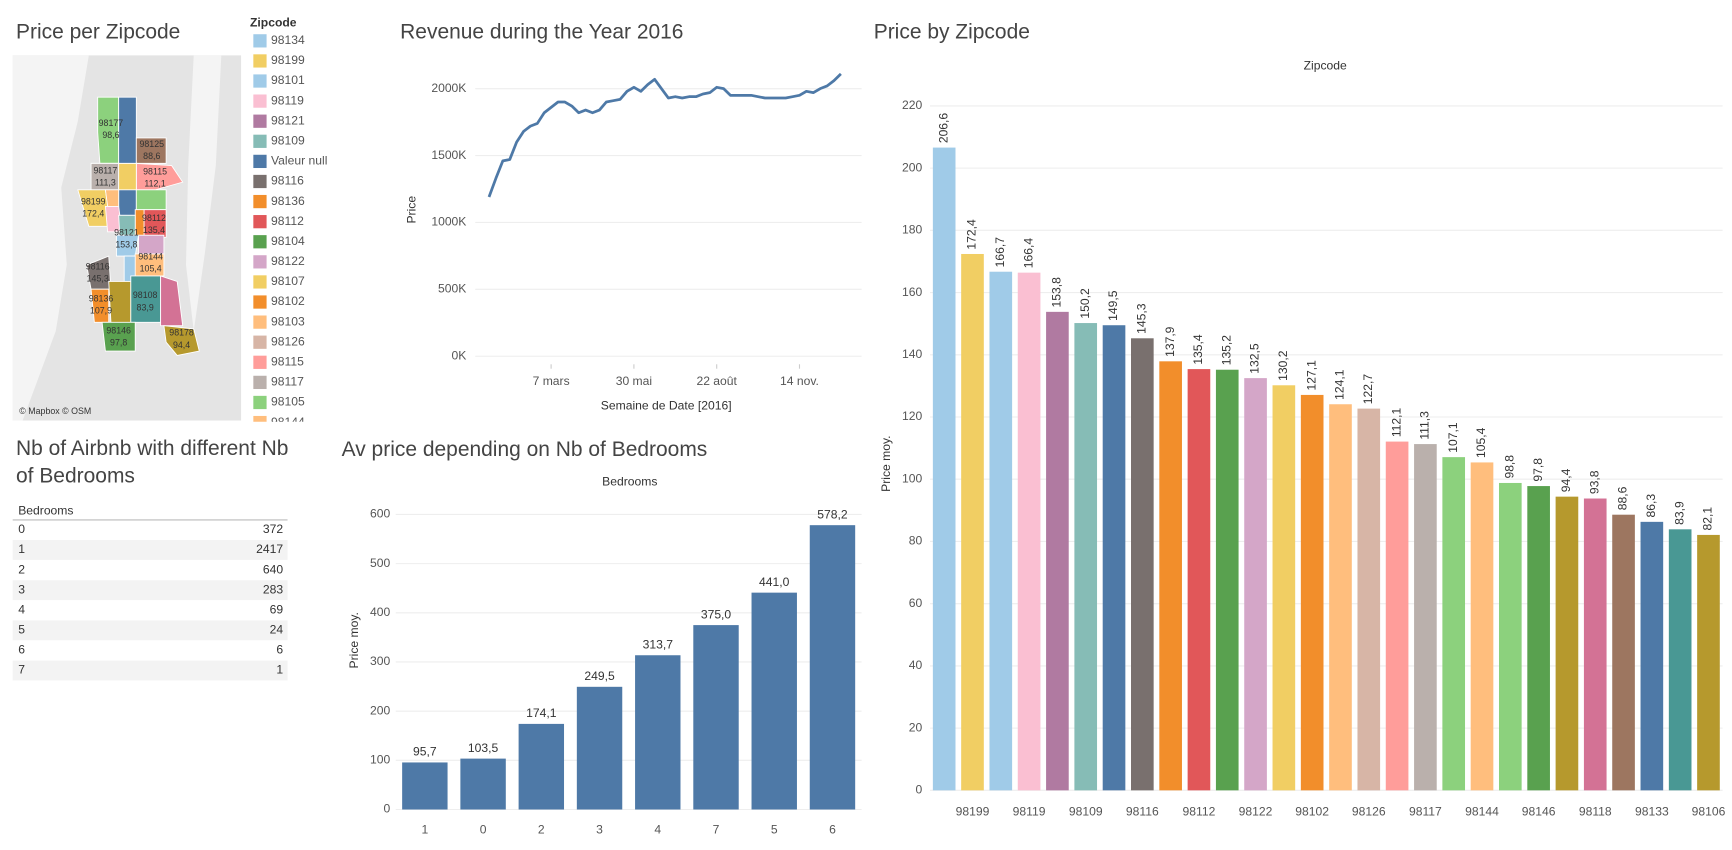  I want to click on x-tick-label: 98102, so click(1312, 812).